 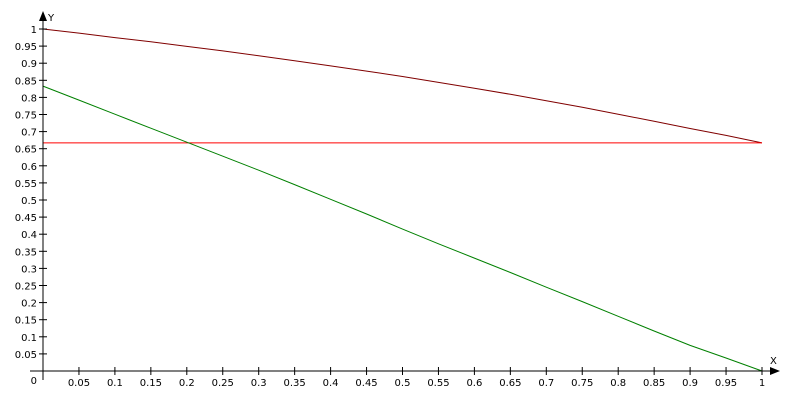 I want to click on x-tick-label: 1, so click(x=762, y=383).